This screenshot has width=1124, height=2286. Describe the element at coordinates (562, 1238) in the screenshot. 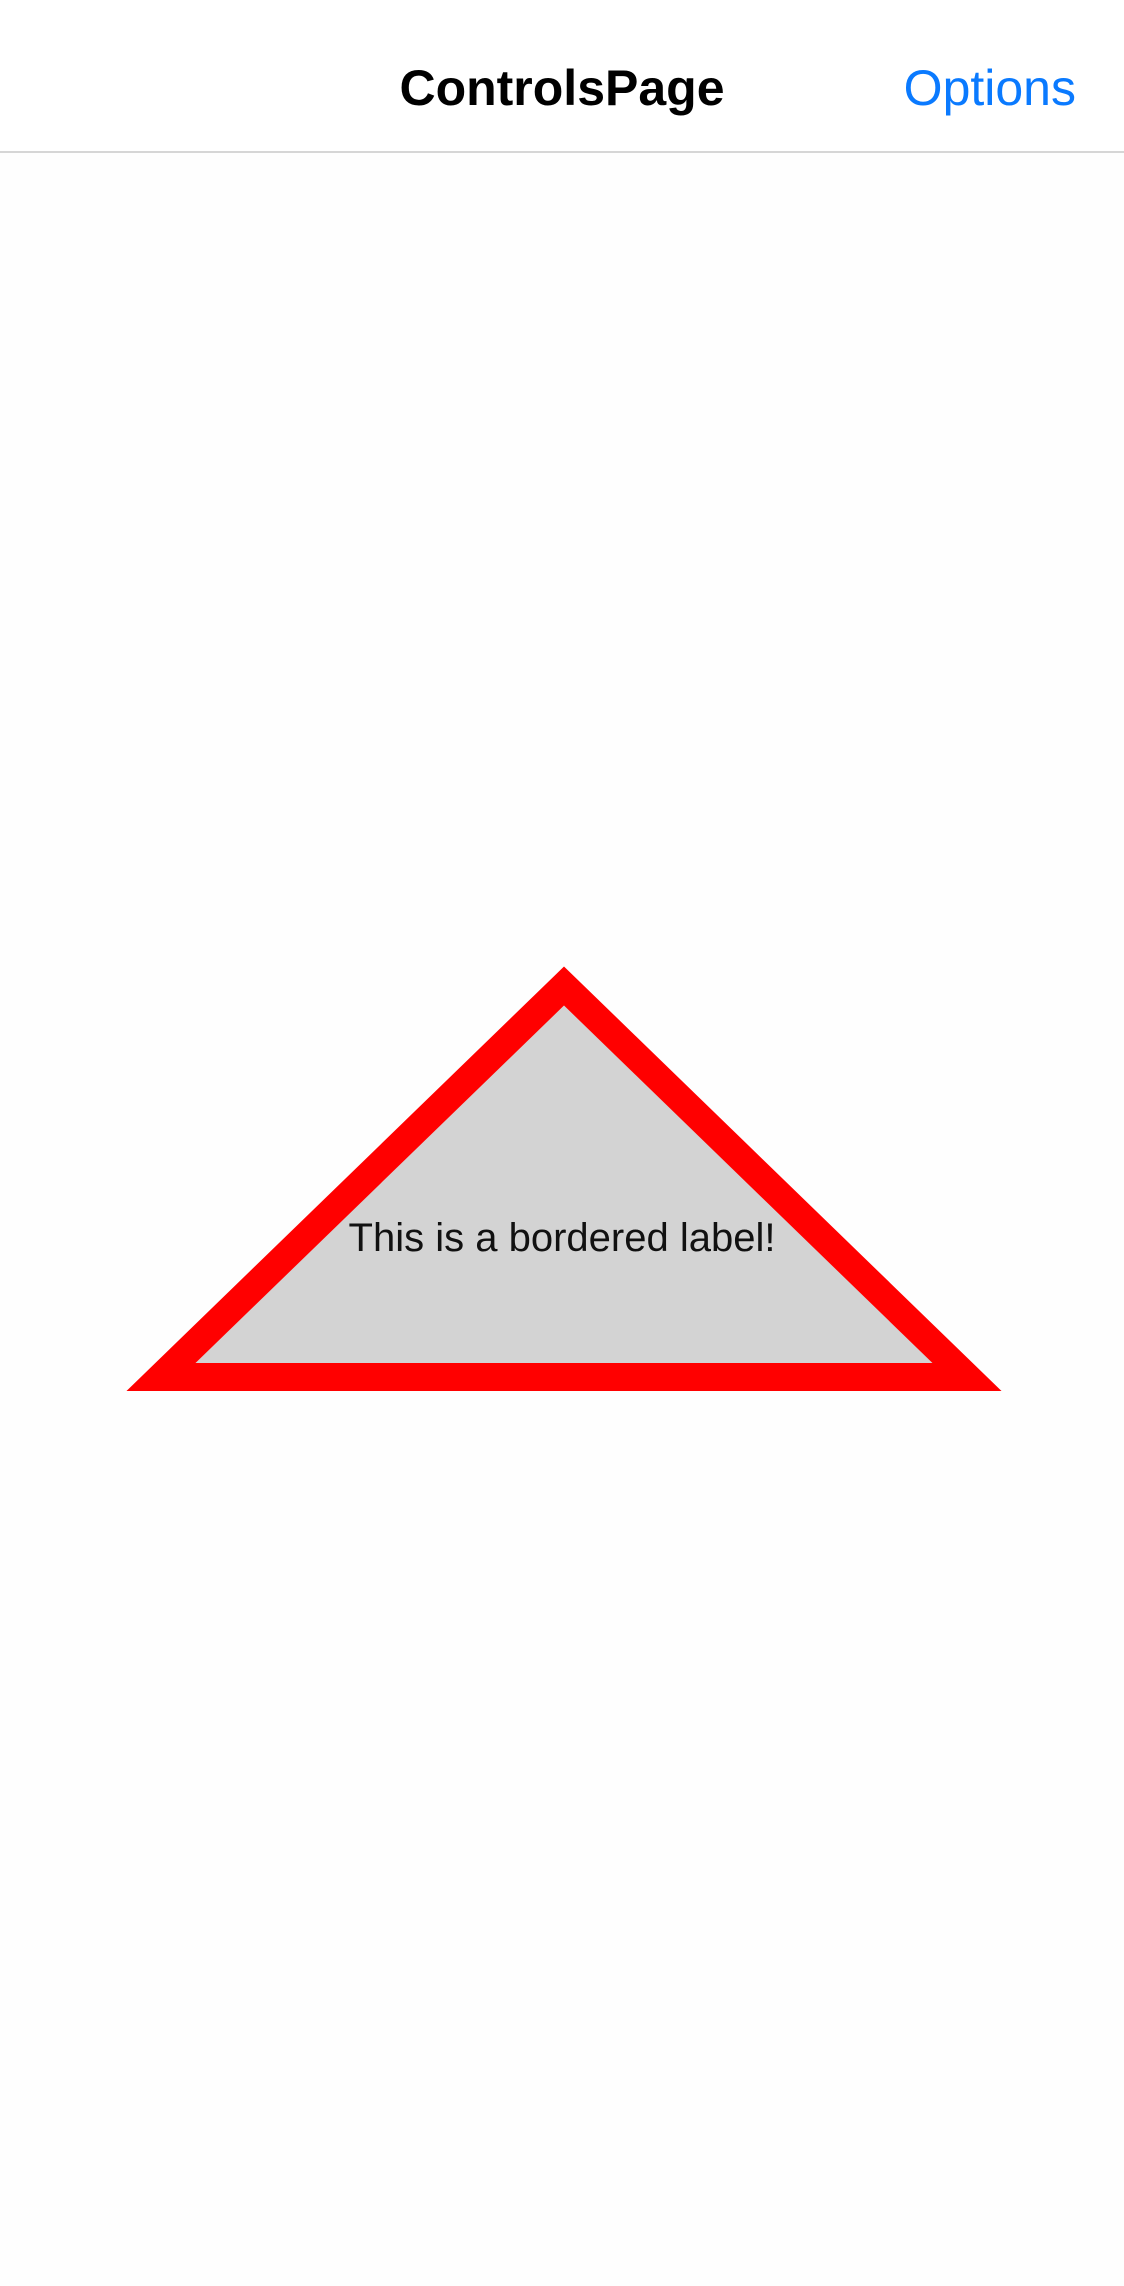

I see `bordered-label-text: This is a bordered label!` at that location.